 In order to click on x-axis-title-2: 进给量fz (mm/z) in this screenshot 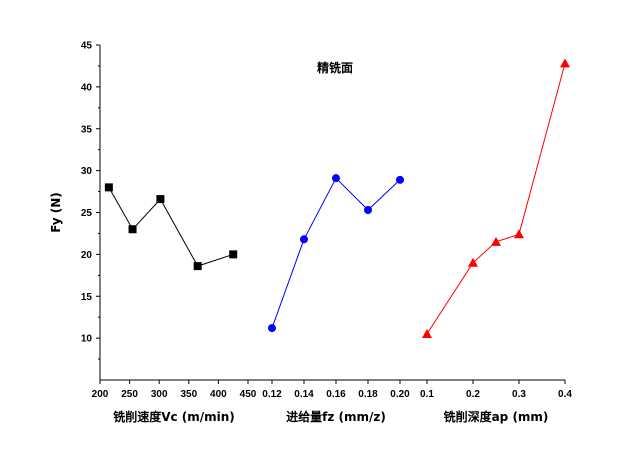, I will do `click(336, 416)`.